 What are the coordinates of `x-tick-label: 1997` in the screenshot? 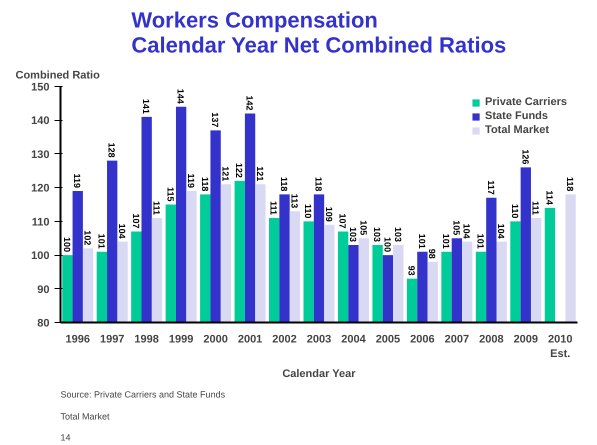 It's located at (112, 340).